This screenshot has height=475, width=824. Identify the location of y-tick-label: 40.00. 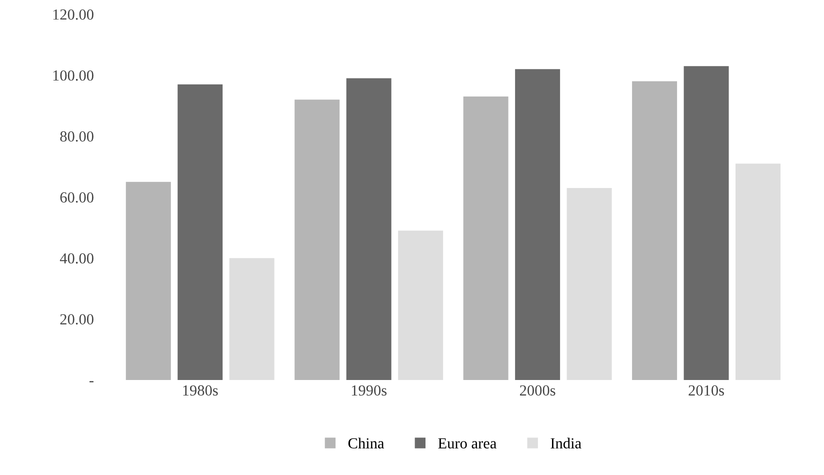
(77, 258).